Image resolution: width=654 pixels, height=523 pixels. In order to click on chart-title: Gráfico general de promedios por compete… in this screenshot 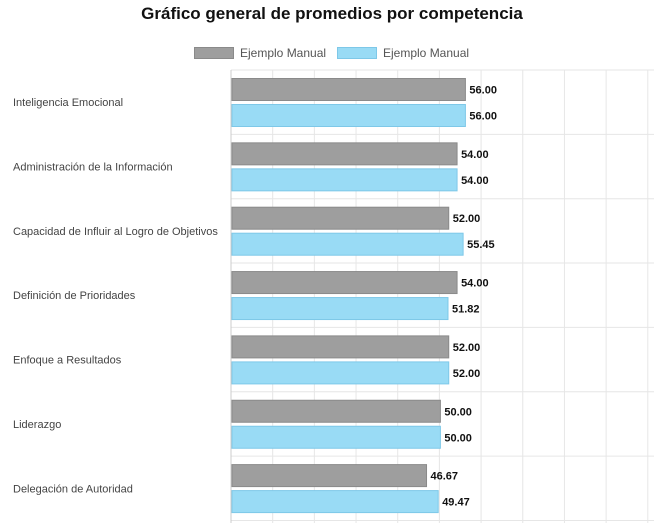, I will do `click(332, 13)`.